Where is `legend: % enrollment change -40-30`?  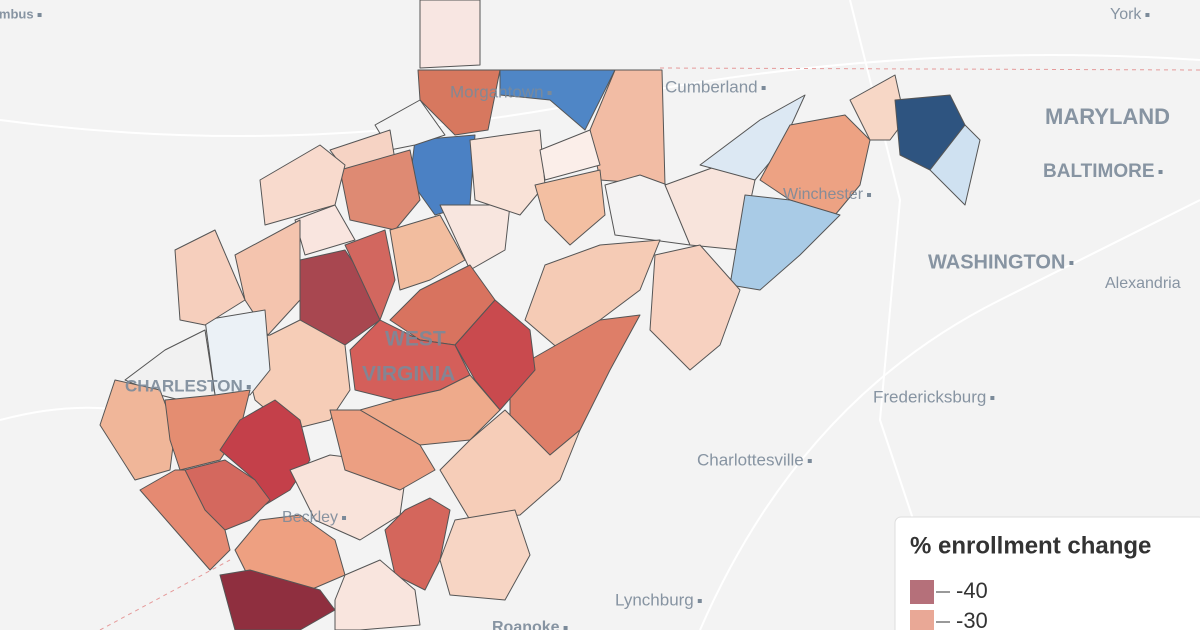
legend: % enrollment change -40-30 is located at coordinates (1047, 573).